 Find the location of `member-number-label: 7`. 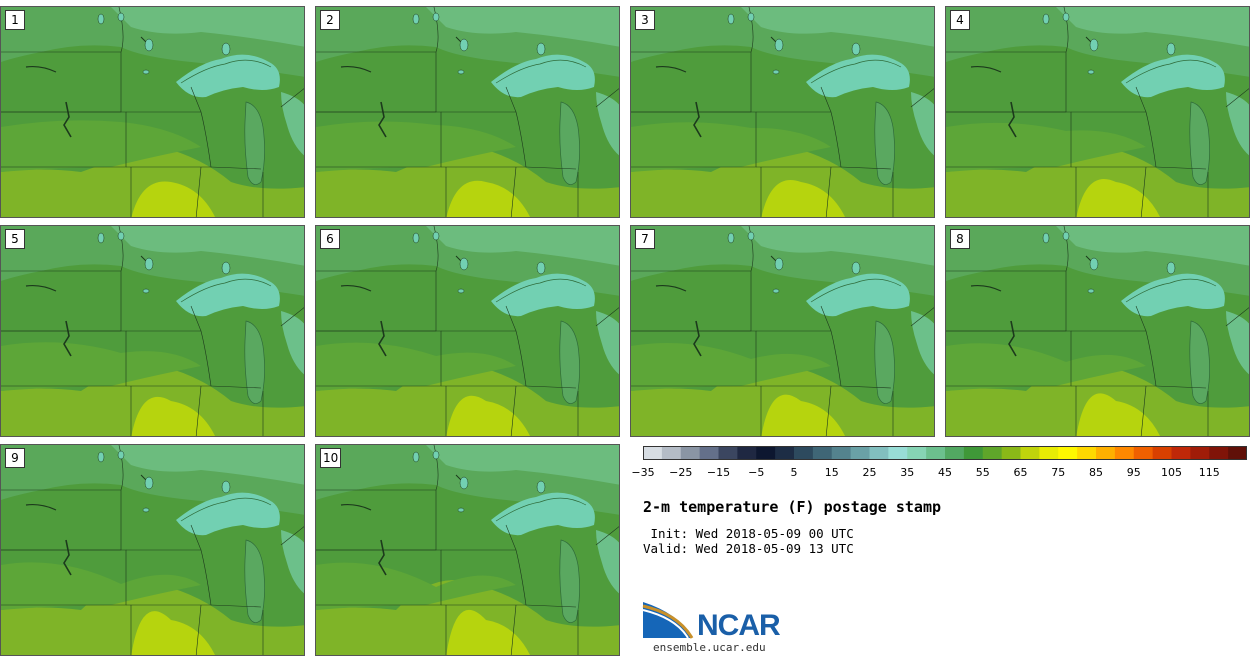

member-number-label: 7 is located at coordinates (645, 239).